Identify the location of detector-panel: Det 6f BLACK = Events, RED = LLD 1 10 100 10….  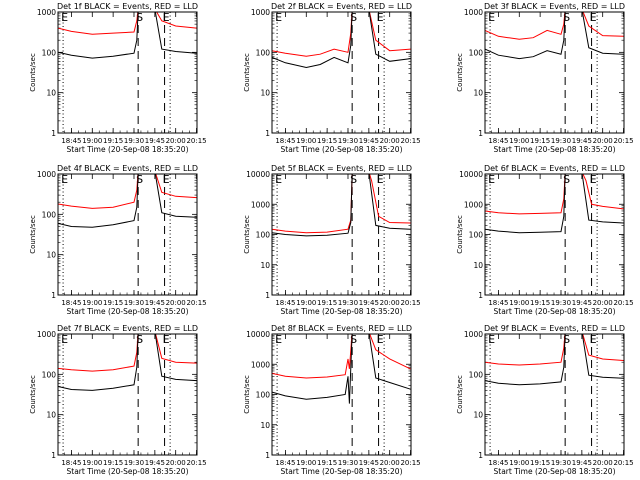
(545, 240).